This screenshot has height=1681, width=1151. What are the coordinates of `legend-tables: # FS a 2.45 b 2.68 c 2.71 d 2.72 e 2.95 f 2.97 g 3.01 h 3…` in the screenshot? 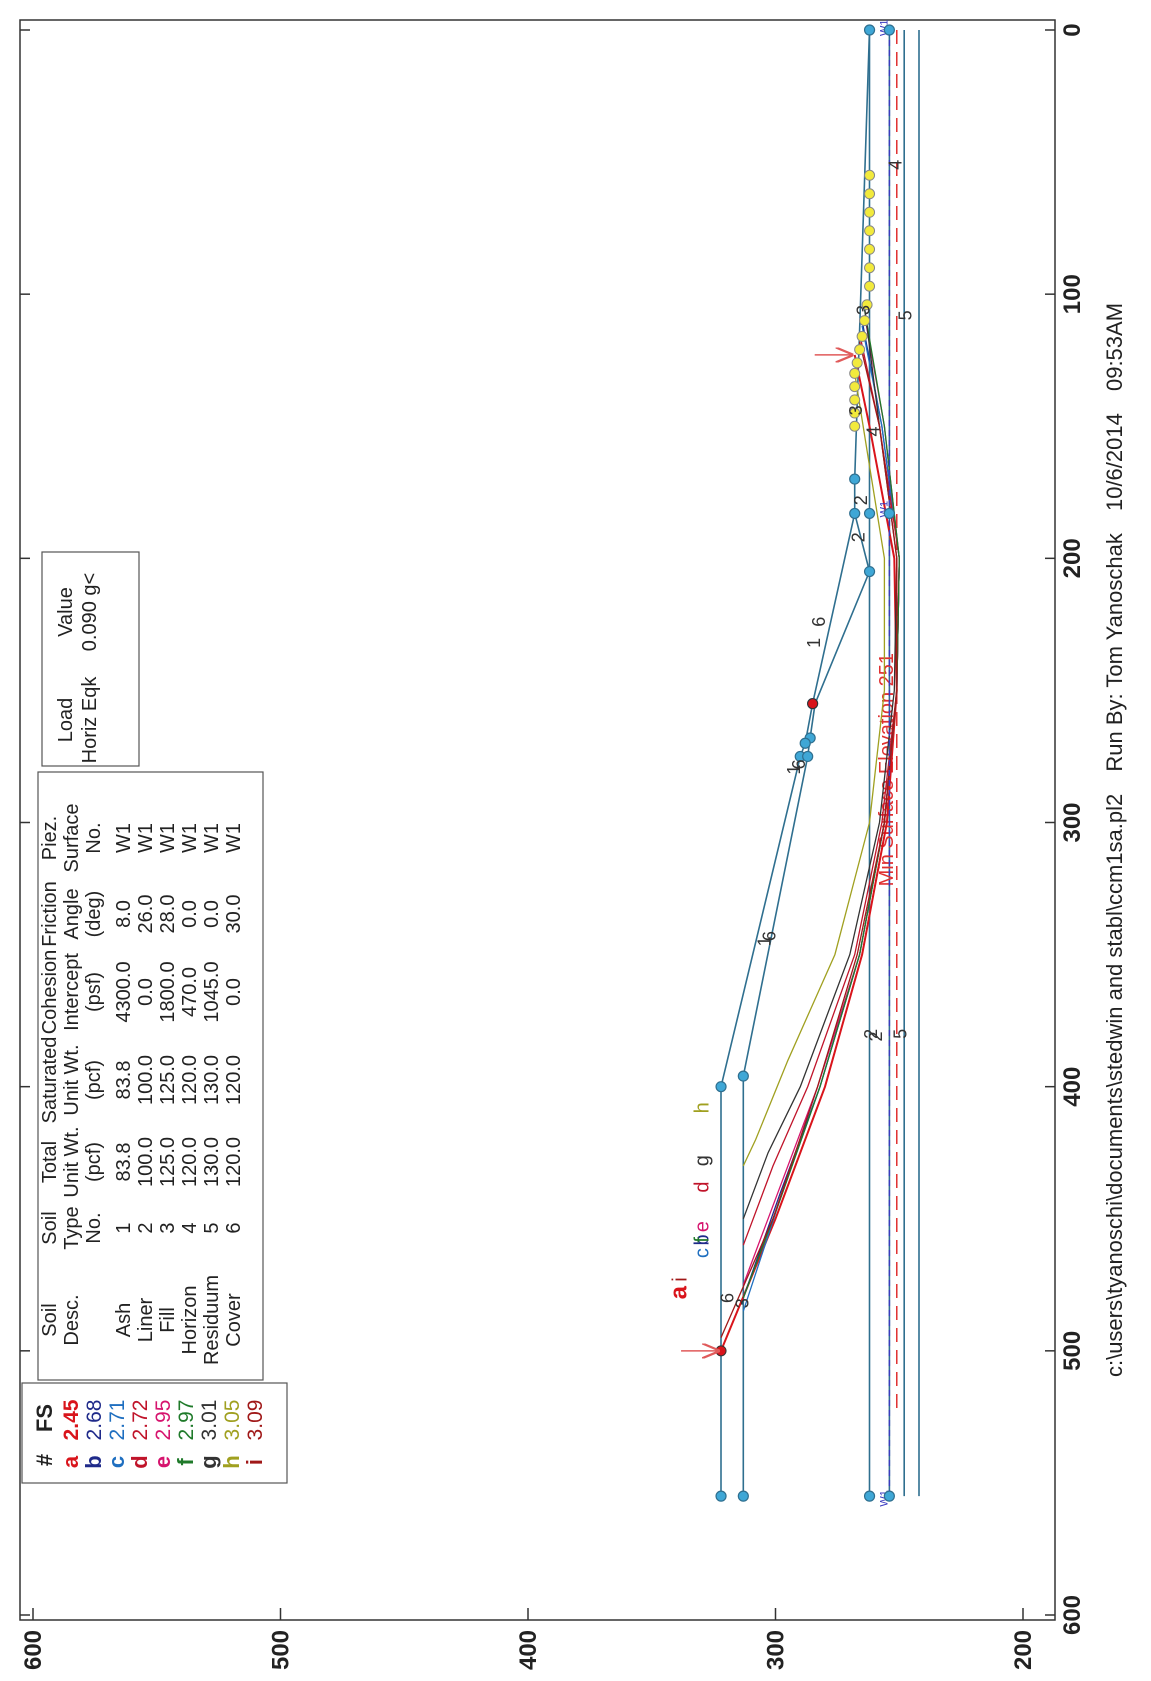 It's located at (154, 1017).